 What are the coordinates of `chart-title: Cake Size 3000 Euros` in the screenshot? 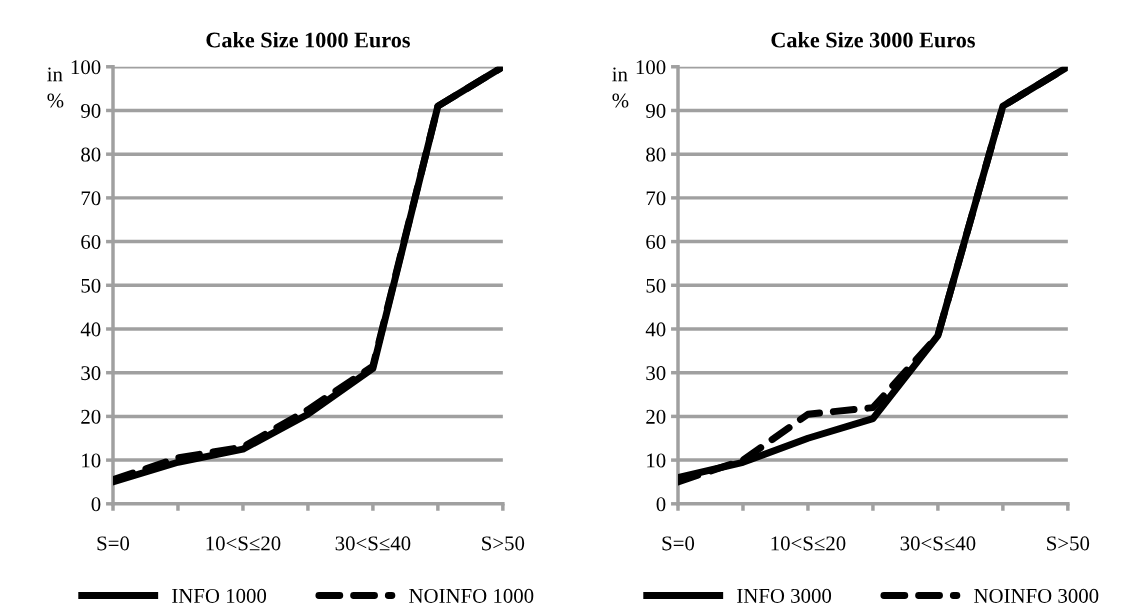 It's located at (873, 39).